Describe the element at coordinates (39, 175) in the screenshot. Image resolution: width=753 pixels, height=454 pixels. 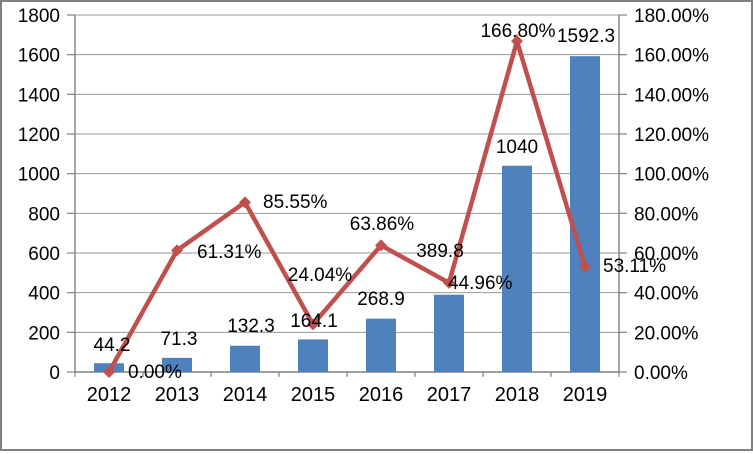
I see `left-axis-label: 1000` at that location.